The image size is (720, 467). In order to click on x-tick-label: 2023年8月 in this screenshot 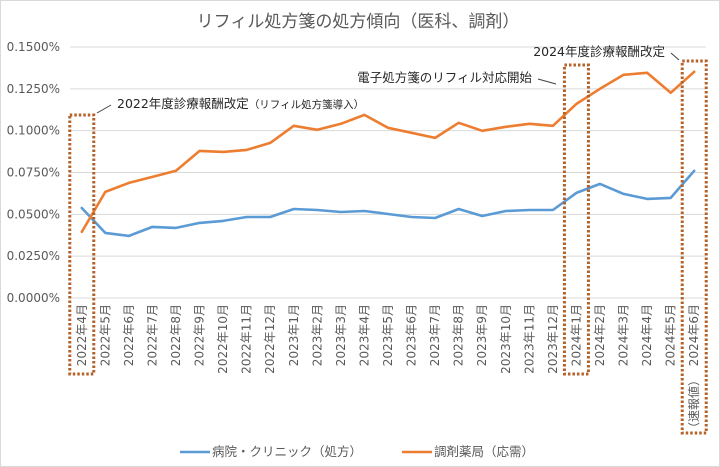, I will do `click(459, 335)`.